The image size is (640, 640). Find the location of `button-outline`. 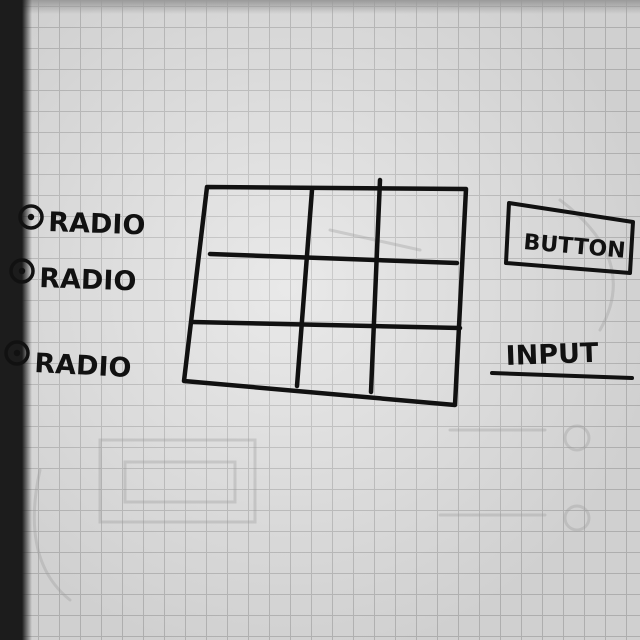

button-outline is located at coordinates (569, 238).